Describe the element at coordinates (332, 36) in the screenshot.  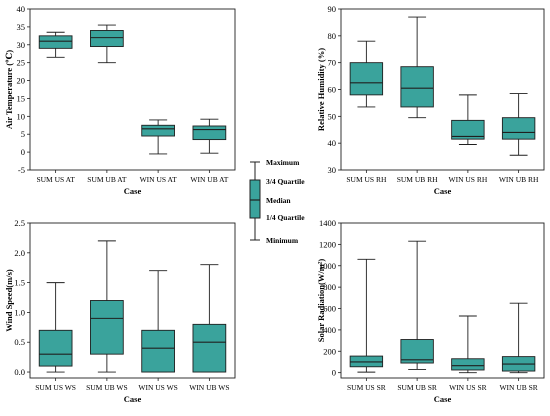
I see `y-tick-label: 80` at that location.